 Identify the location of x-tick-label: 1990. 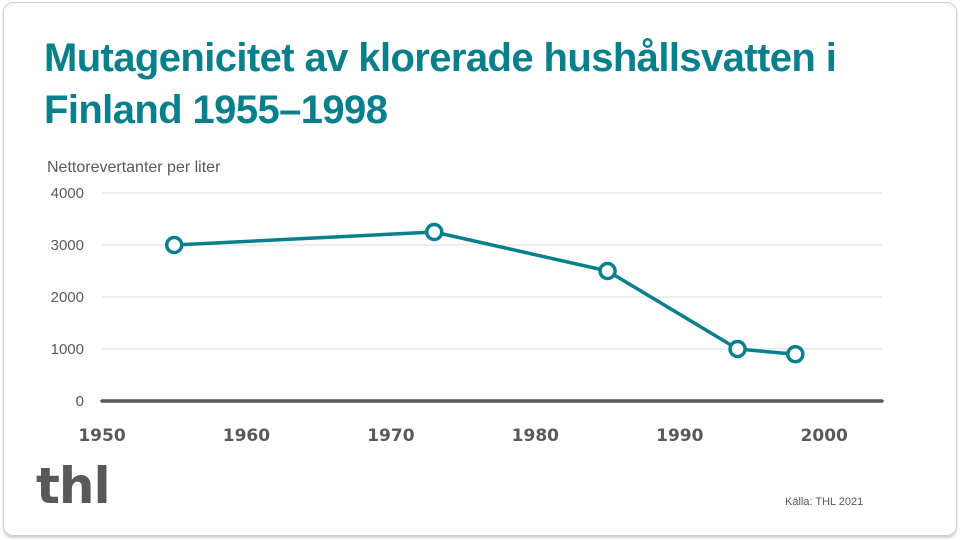
(679, 436).